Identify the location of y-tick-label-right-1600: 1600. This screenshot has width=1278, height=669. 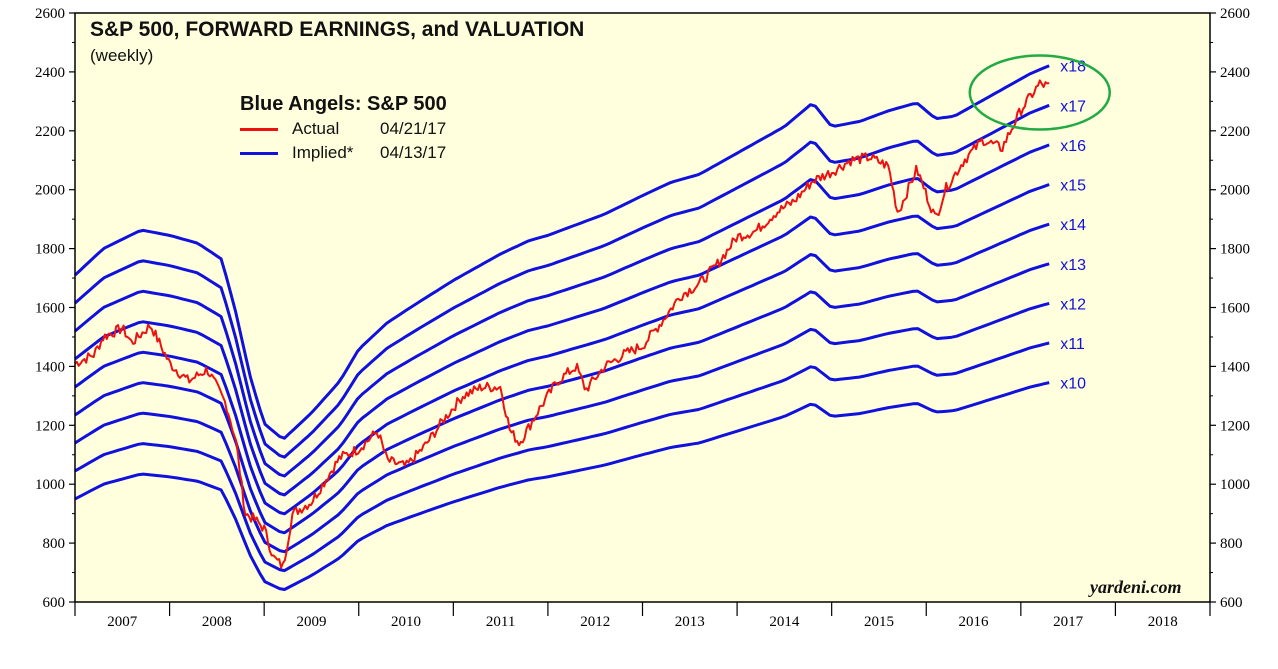
(1235, 309).